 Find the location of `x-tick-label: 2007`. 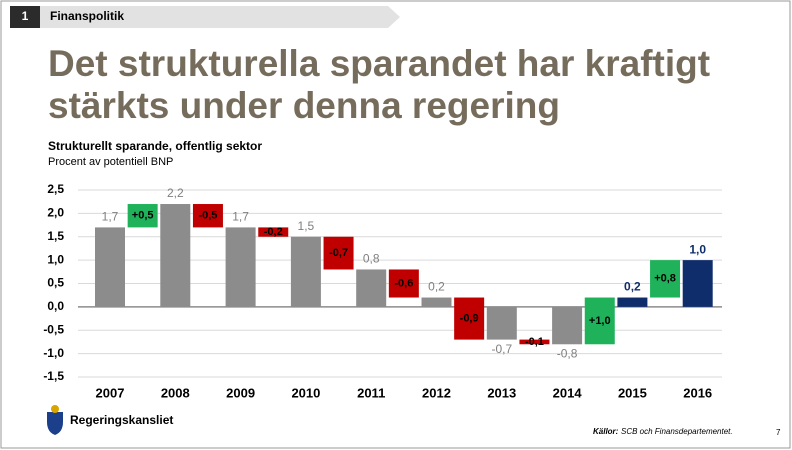

x-tick-label: 2007 is located at coordinates (110, 392).